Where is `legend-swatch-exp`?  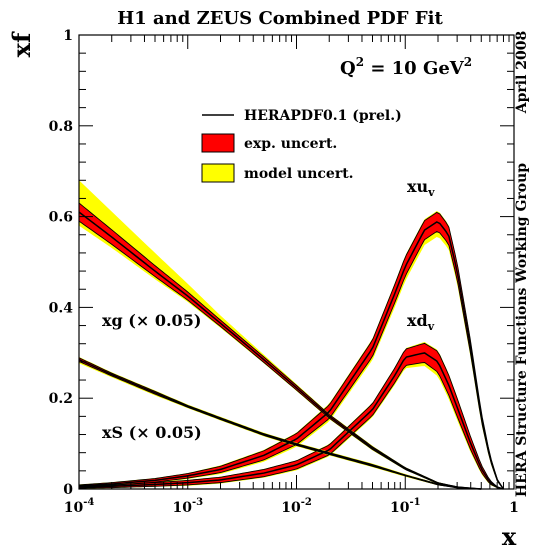 legend-swatch-exp is located at coordinates (218, 143).